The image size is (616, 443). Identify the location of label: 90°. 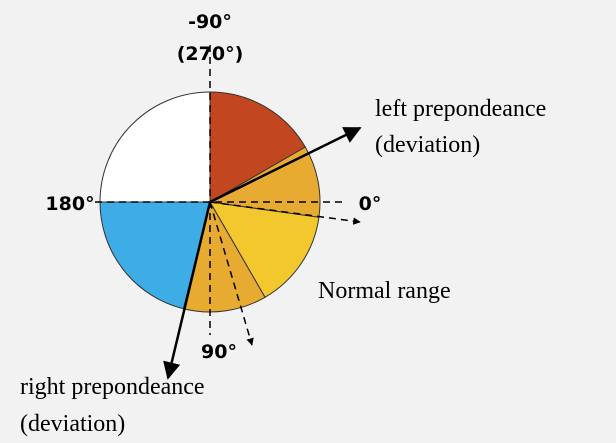
(219, 352).